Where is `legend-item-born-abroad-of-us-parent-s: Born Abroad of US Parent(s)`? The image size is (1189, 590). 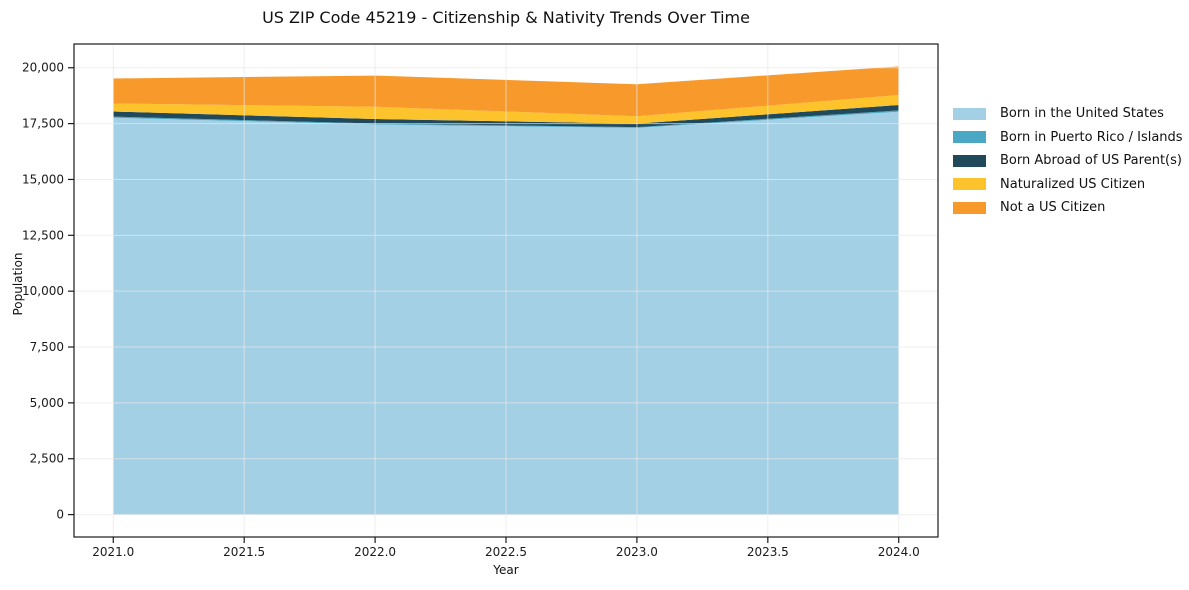
legend-item-born-abroad-of-us-parent-s: Born Abroad of US Parent(s) is located at coordinates (1068, 161).